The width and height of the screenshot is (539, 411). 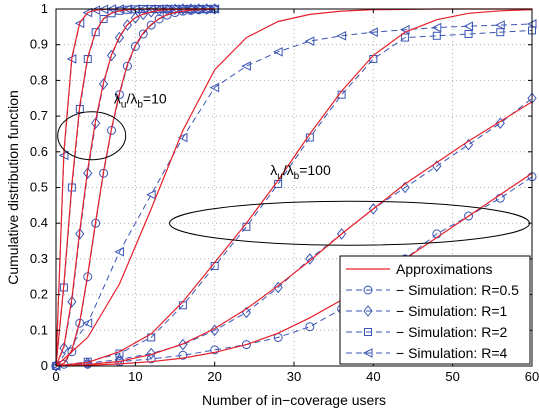 I want to click on y-tick-label: 0.5, so click(x=39, y=187).